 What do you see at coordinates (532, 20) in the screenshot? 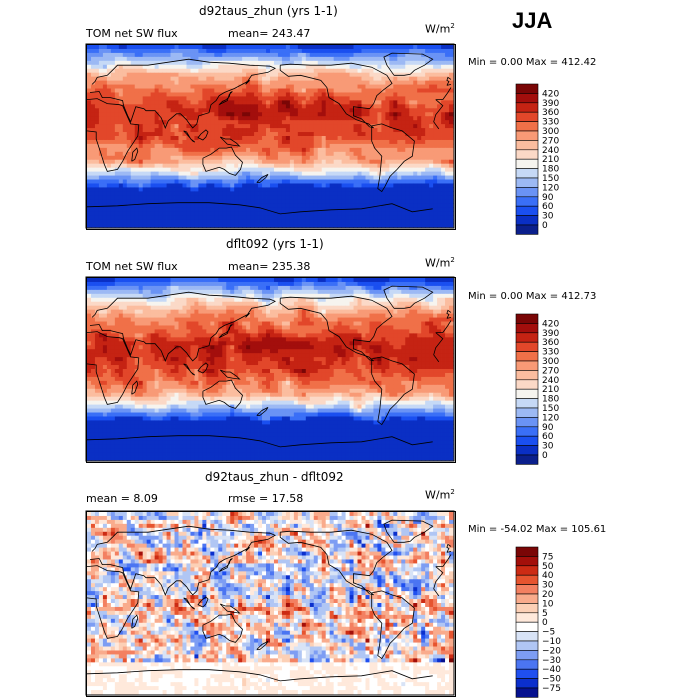
I see `season-label: JJA` at bounding box center [532, 20].